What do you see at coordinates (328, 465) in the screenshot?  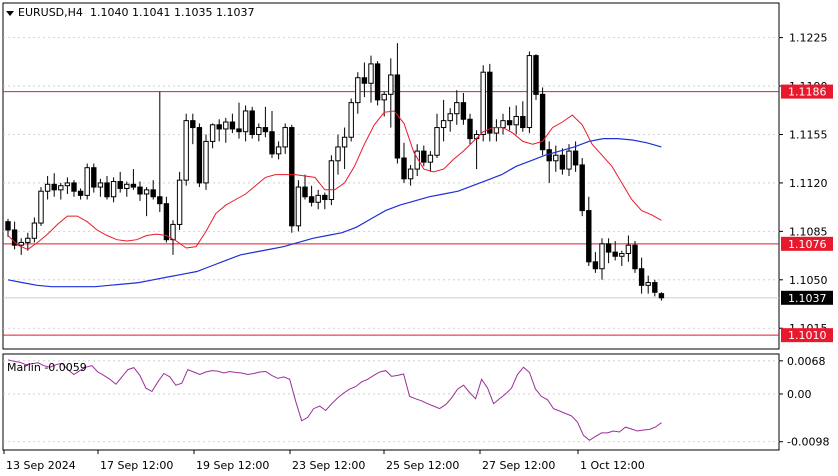 I see `x-tick-label: 23 Sep 12:00` at bounding box center [328, 465].